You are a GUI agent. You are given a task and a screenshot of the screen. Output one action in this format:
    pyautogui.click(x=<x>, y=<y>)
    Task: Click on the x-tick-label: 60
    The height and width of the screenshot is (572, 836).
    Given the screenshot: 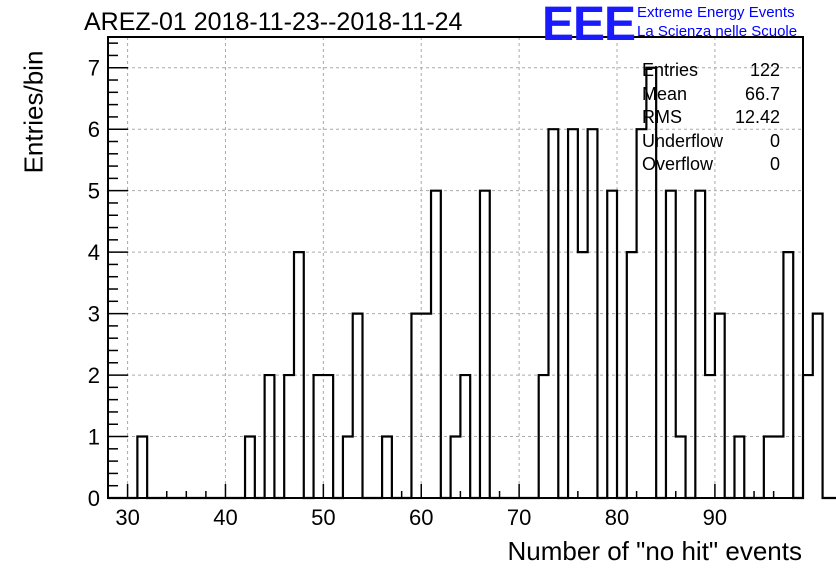 What is the action you would take?
    pyautogui.click(x=421, y=517)
    